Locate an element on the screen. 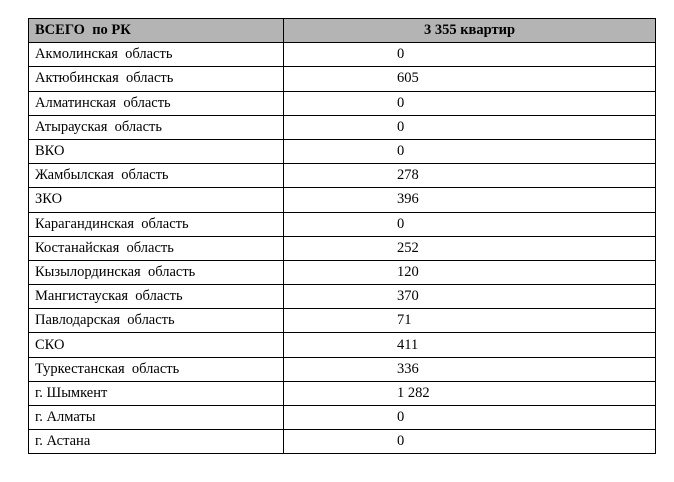 This screenshot has width=674, height=482. table-row: Кызылординская область 120 is located at coordinates (342, 272).